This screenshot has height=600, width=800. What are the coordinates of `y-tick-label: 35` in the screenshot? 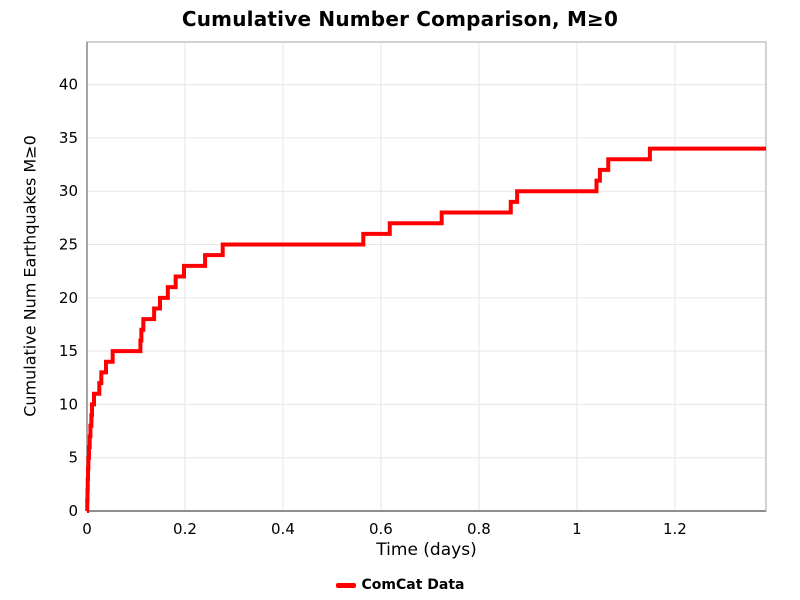 It's located at (68, 138).